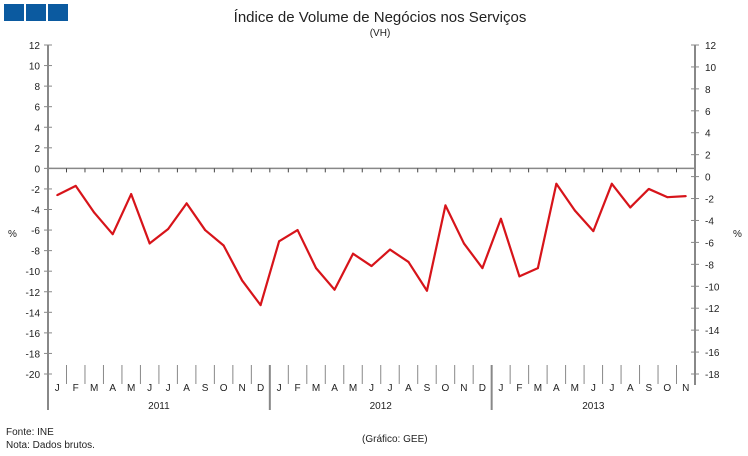 The image size is (748, 456). I want to click on note-text: Nota: Dados brutos., so click(50, 445).